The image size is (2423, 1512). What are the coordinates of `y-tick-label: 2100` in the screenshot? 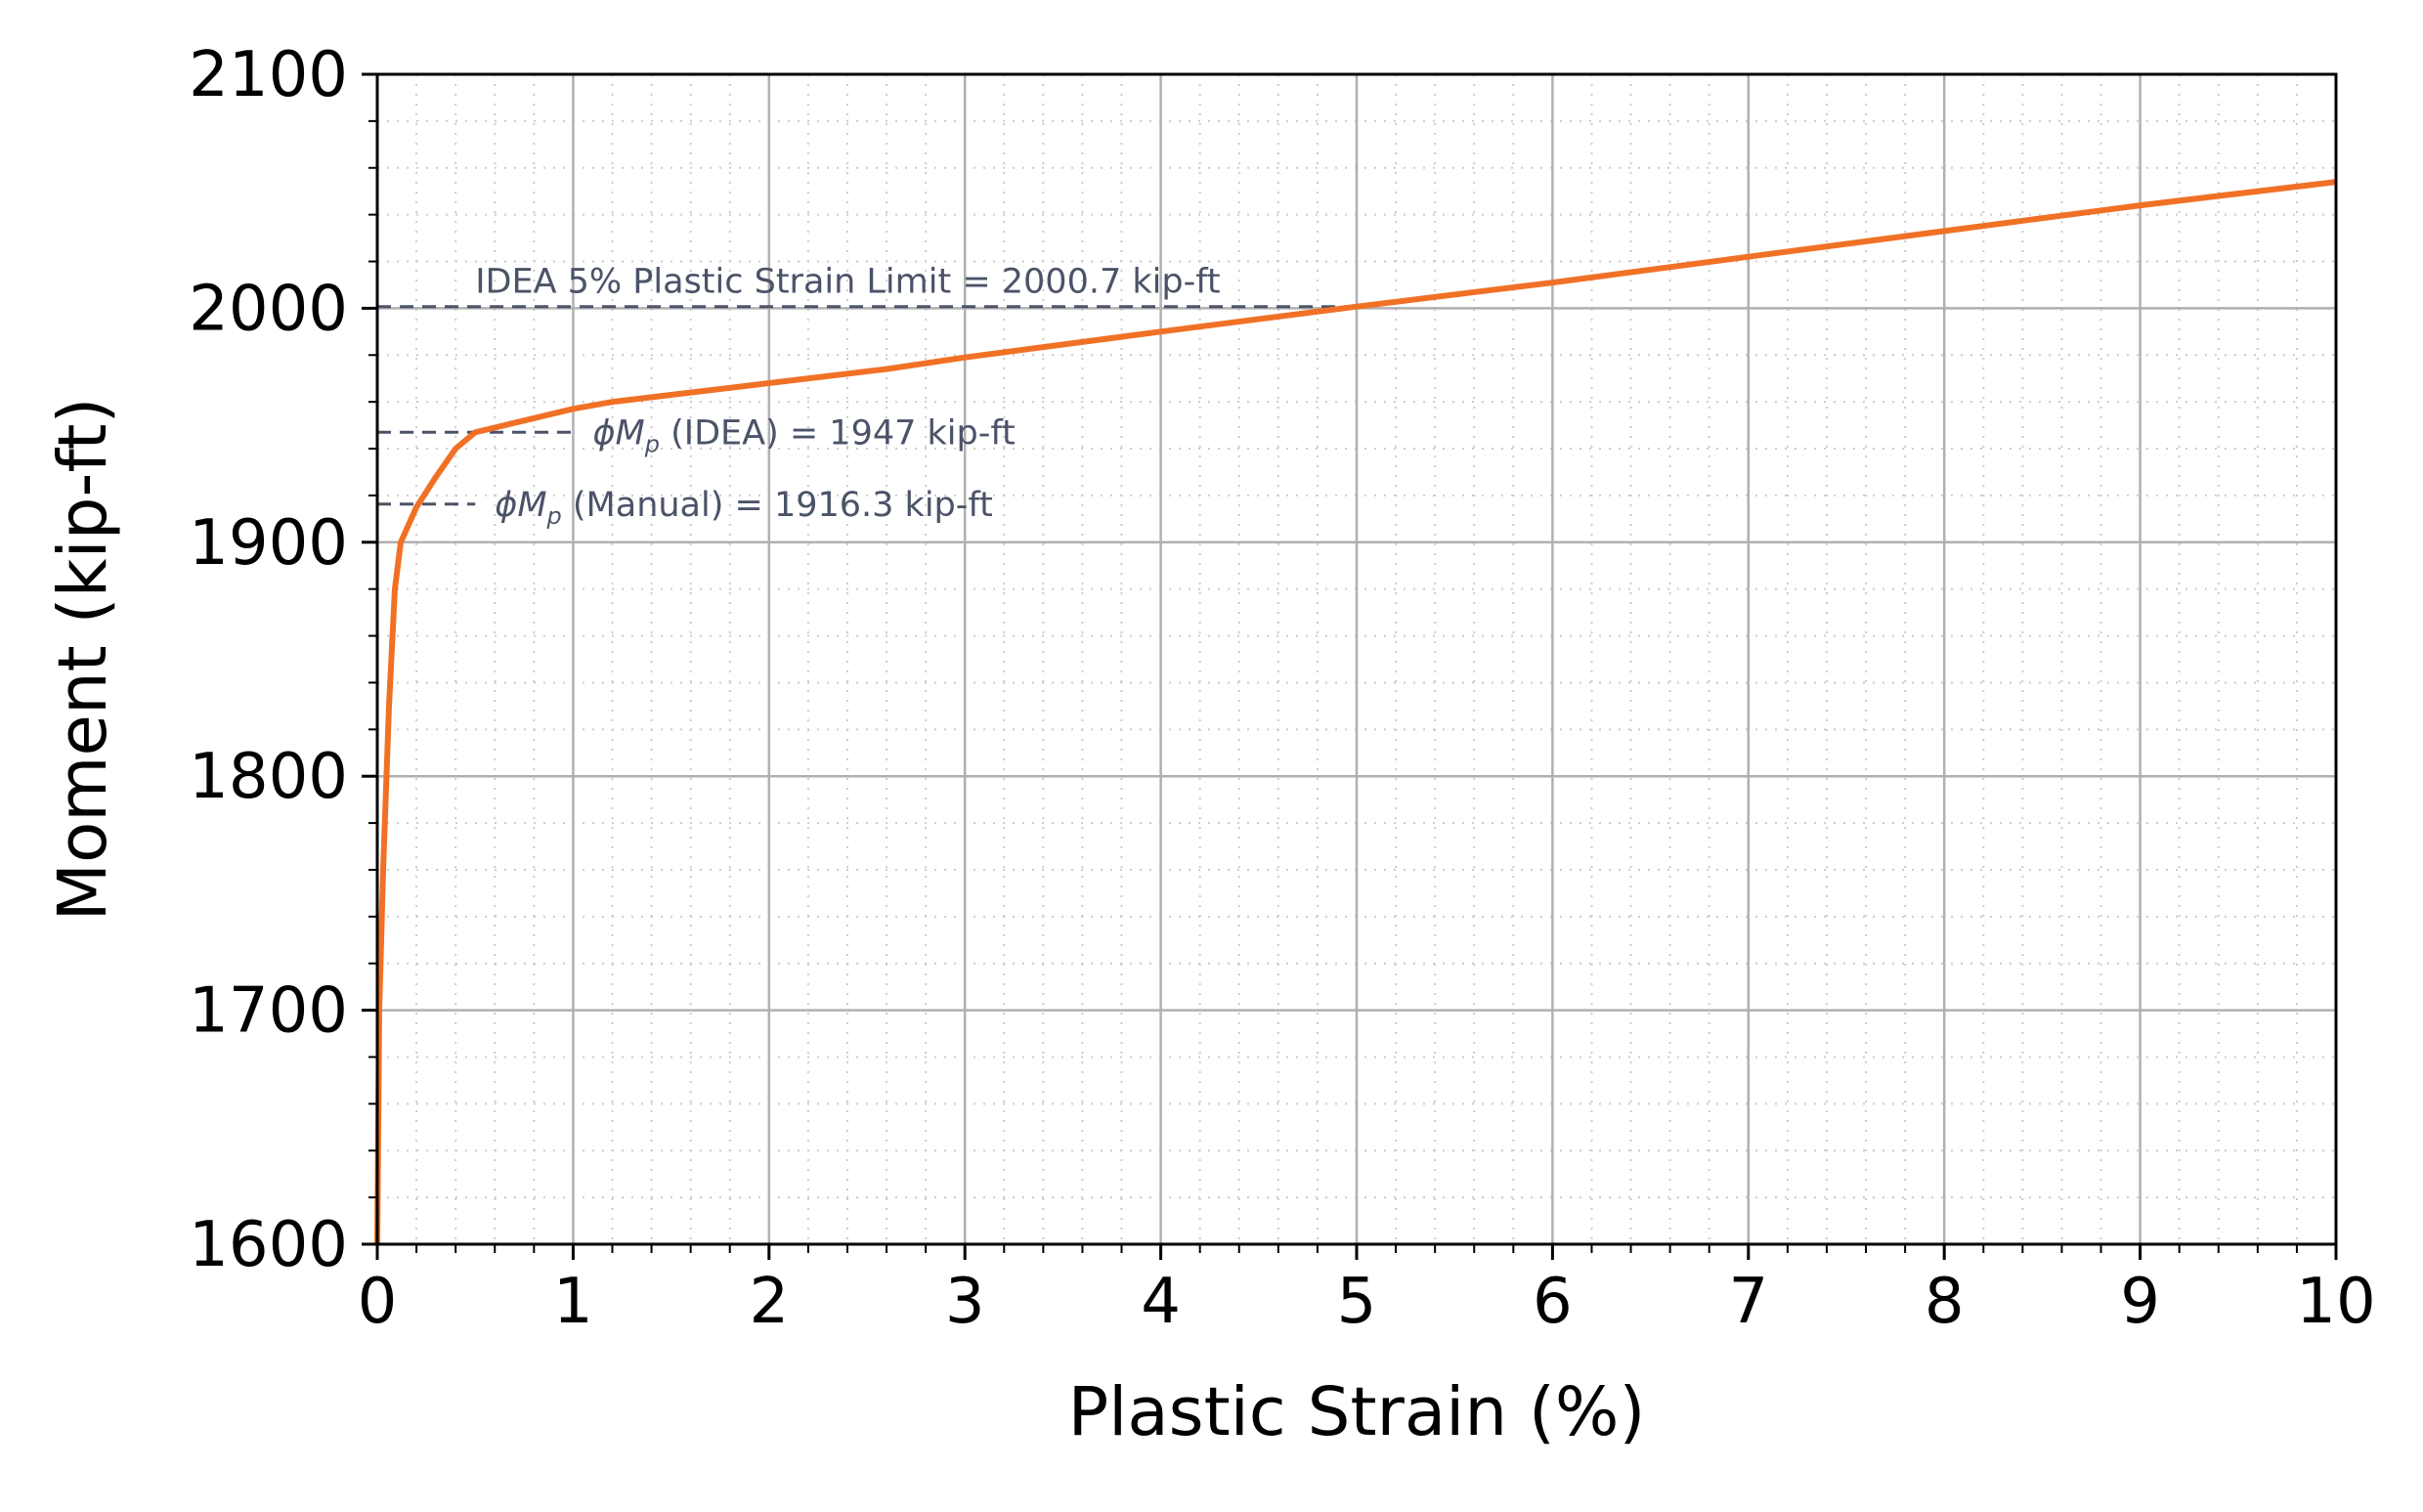 It's located at (268, 75).